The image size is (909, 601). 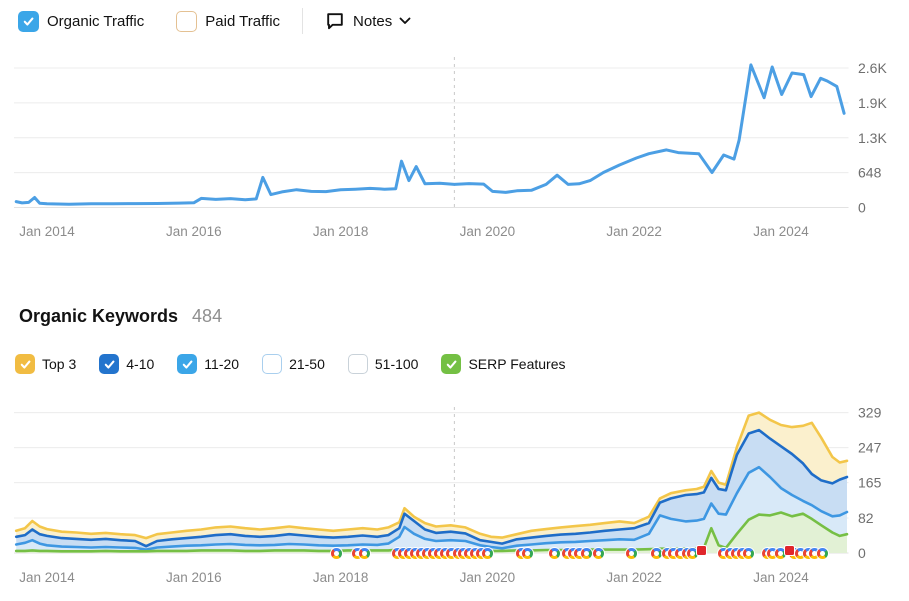 I want to click on toolbar-divider, so click(x=303, y=21).